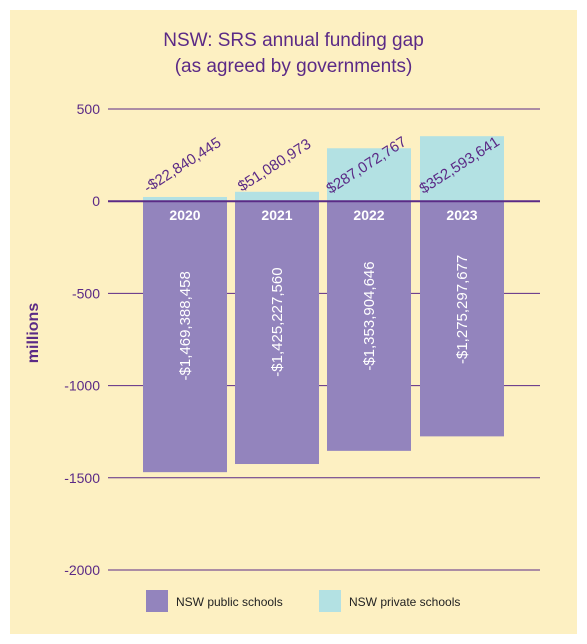  What do you see at coordinates (184, 215) in the screenshot?
I see `category-label: 2020` at bounding box center [184, 215].